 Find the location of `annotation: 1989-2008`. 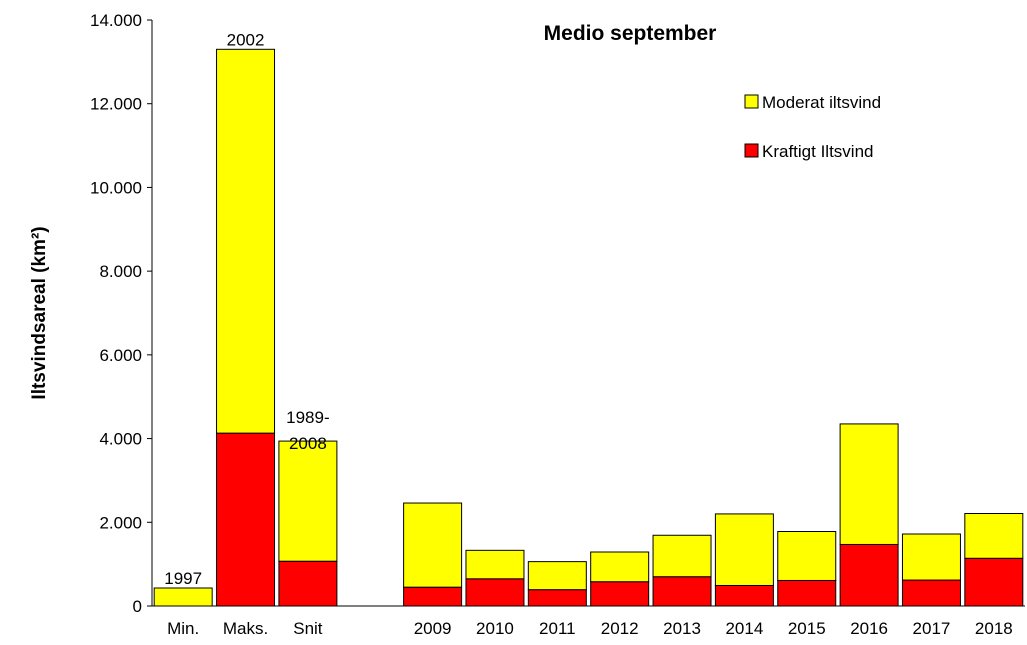

annotation: 1989-2008 is located at coordinates (307, 430).